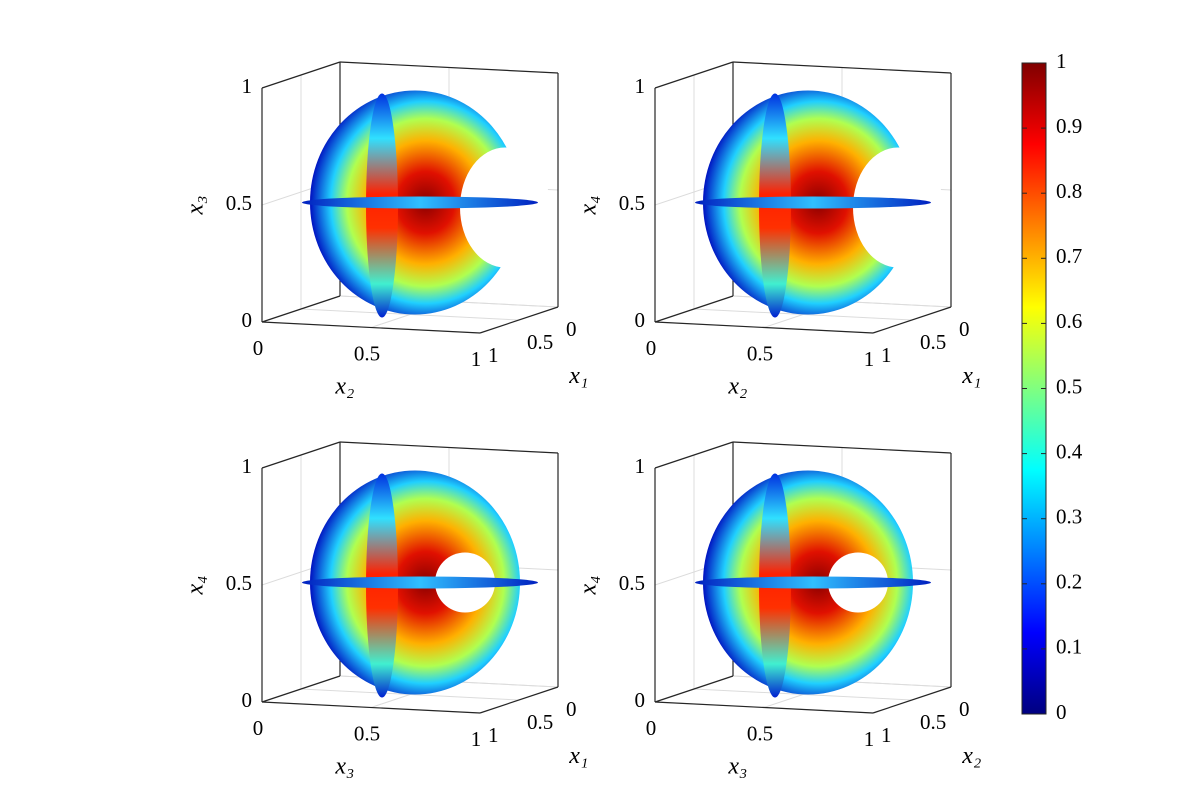 Image resolution: width=1200 pixels, height=802 pixels. I want to click on colorbar-tick-label: 0.6, so click(1069, 321).